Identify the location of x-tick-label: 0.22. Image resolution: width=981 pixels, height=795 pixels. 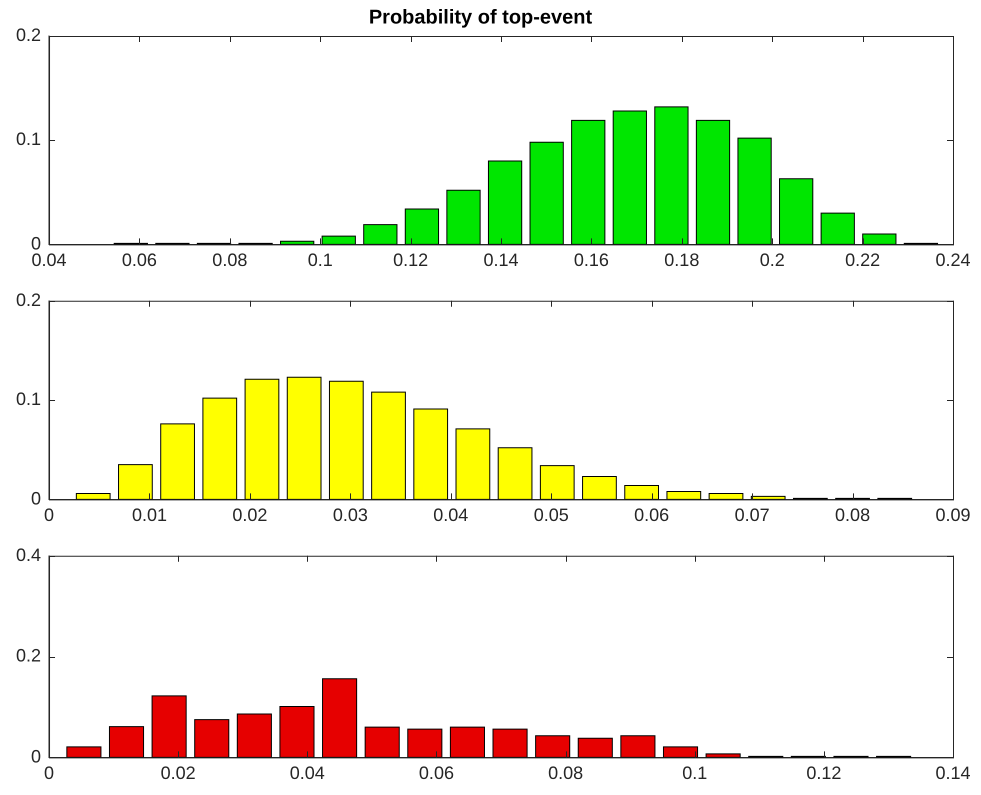
(862, 260).